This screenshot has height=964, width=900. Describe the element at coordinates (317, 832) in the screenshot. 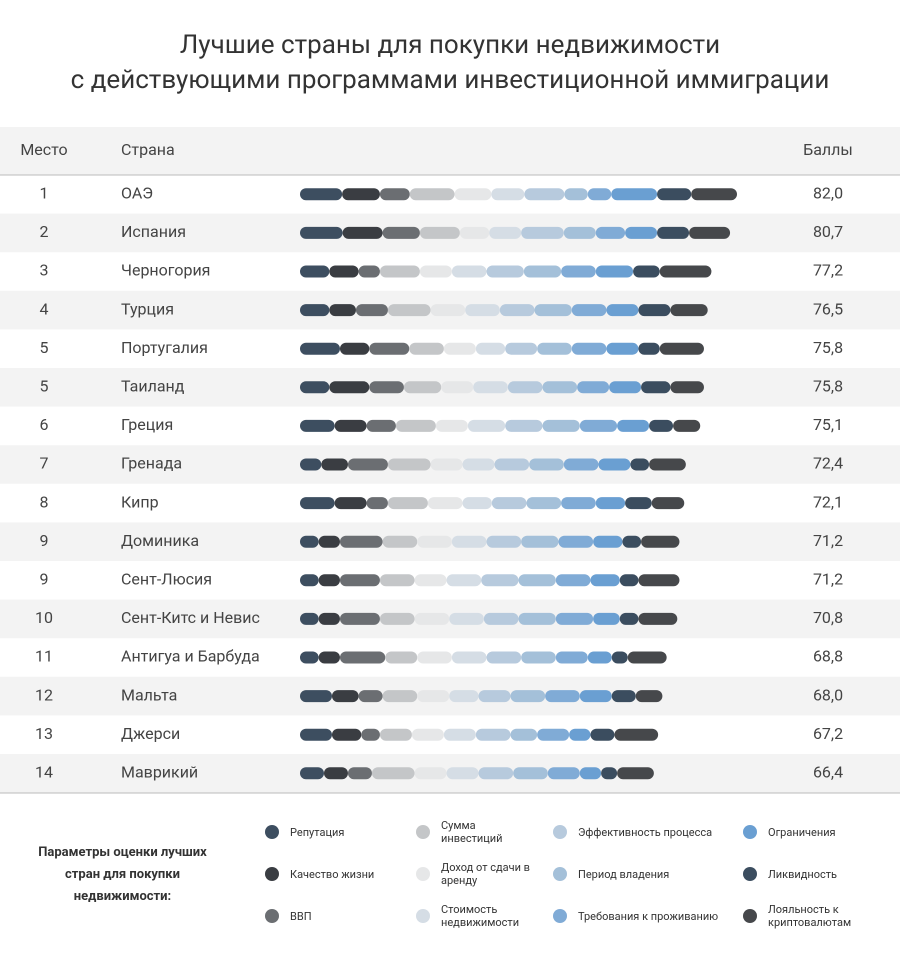

I see `legend-label: Репутация` at that location.